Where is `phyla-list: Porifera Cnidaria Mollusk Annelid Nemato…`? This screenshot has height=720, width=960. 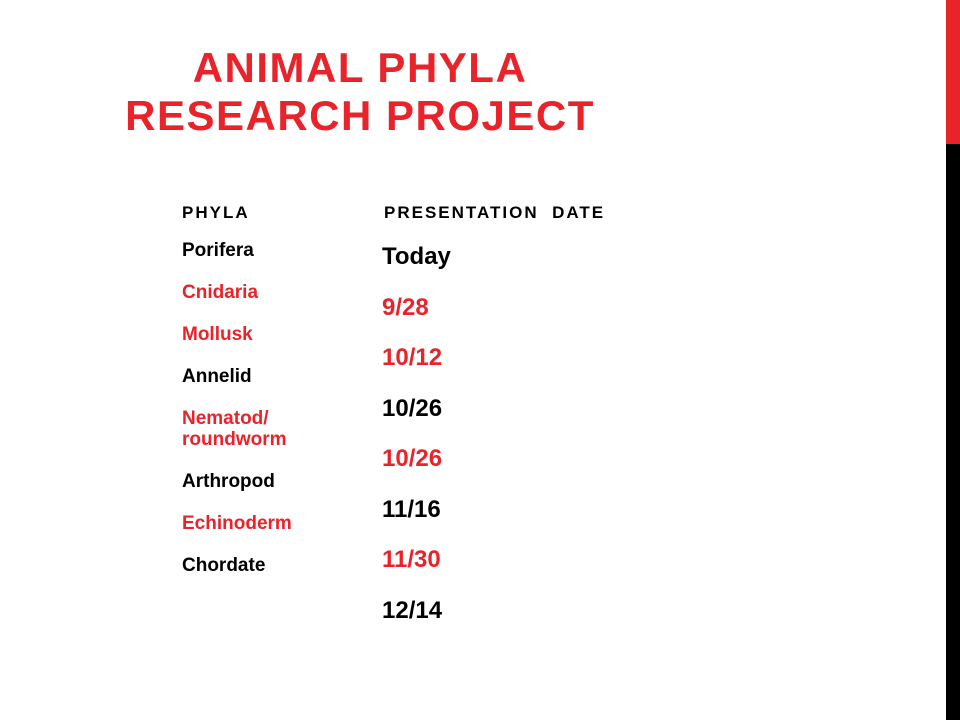 phyla-list: Porifera Cnidaria Mollusk Annelid Nemato… is located at coordinates (237, 418).